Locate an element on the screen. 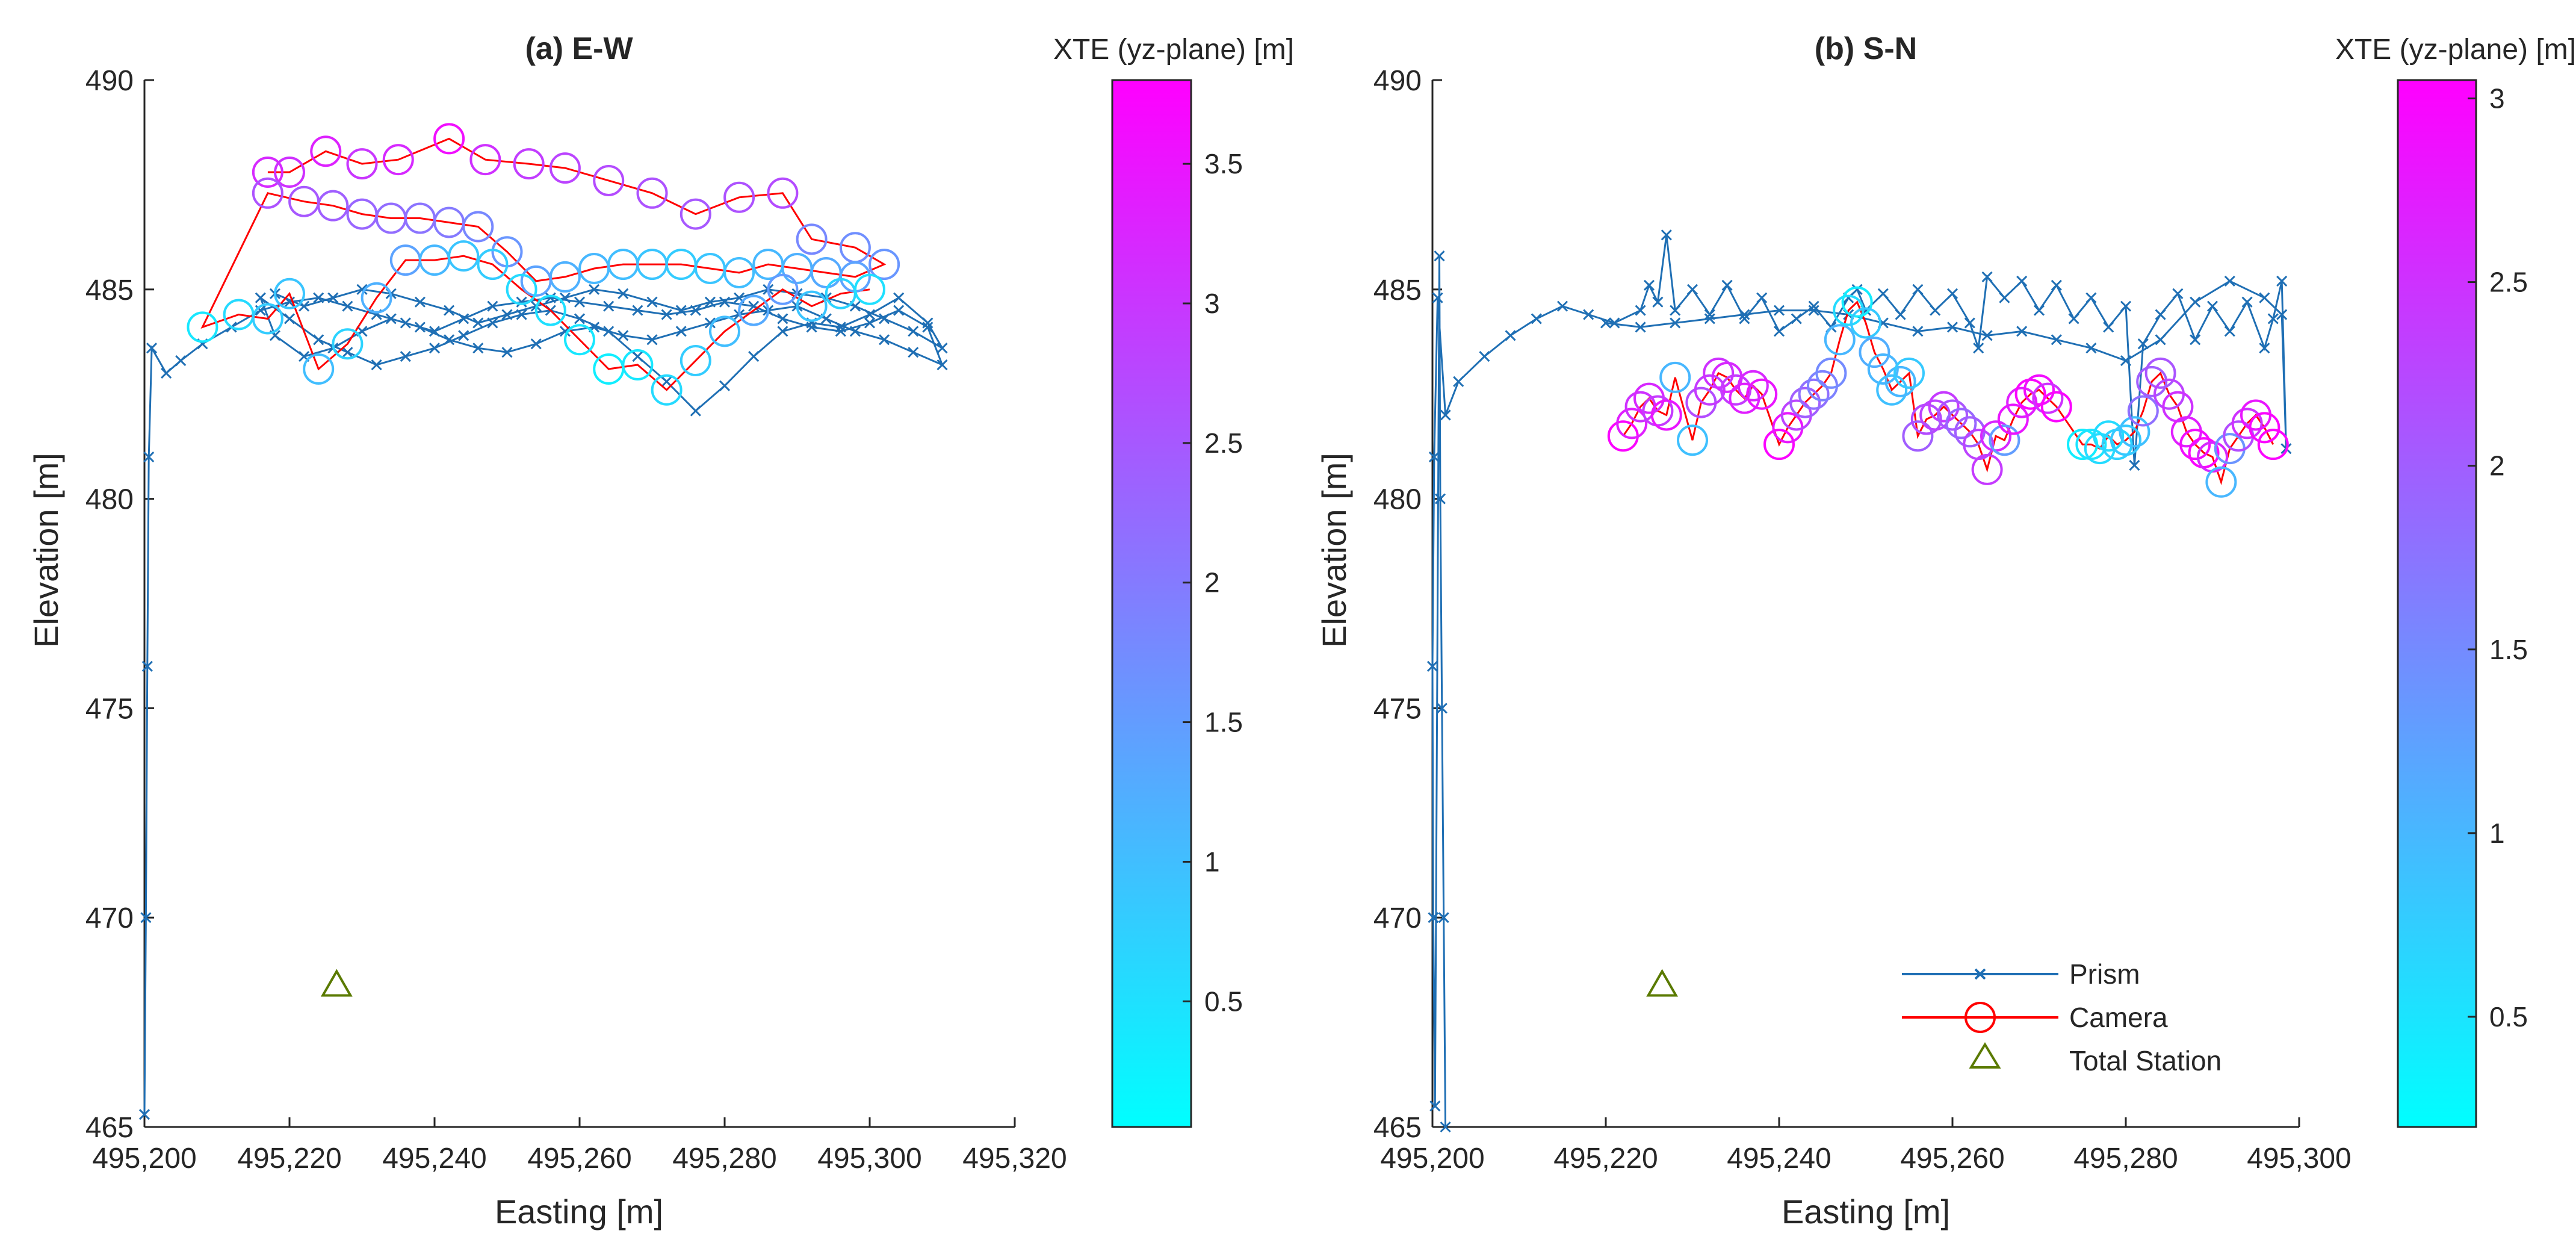  chart-title: (a) E-W is located at coordinates (579, 48).